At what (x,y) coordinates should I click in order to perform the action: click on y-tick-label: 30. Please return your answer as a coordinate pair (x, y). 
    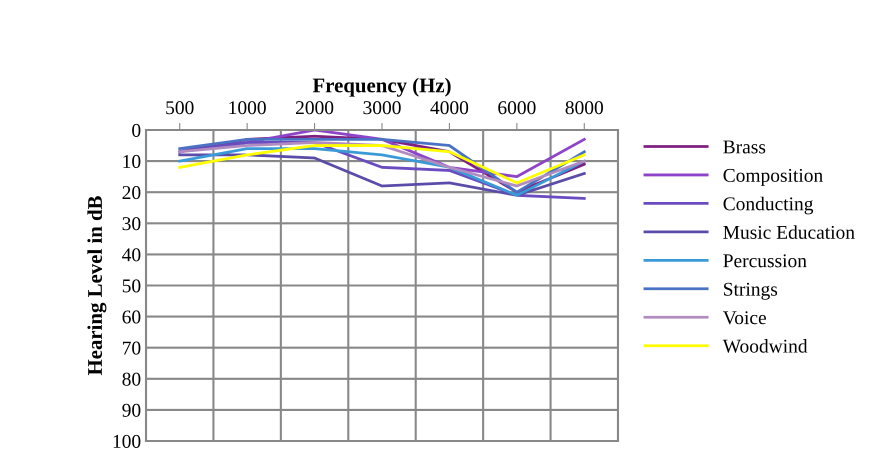
    Looking at the image, I should click on (131, 223).